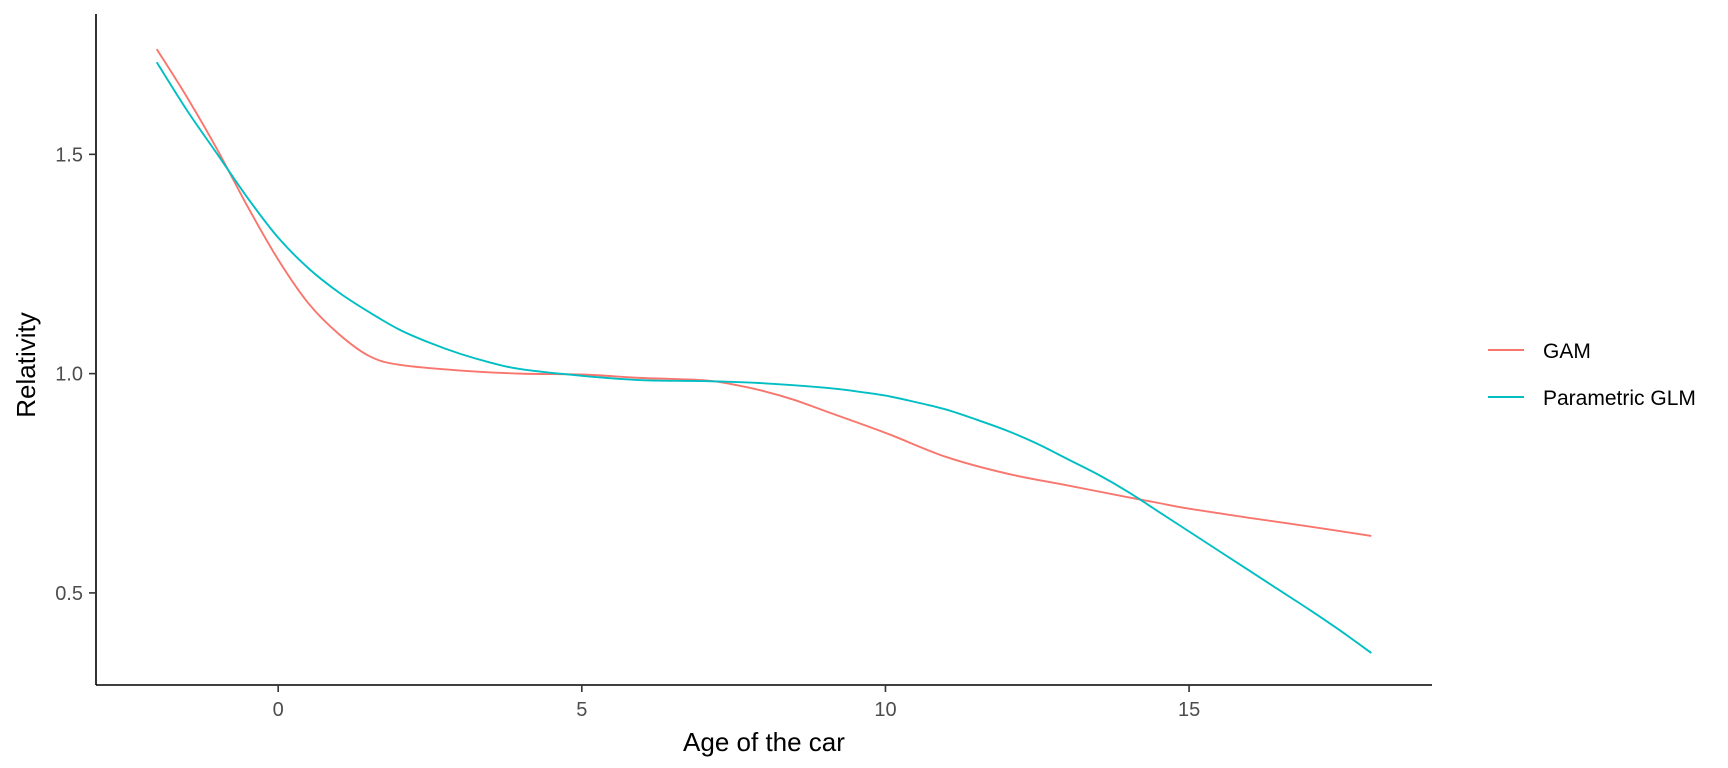  Describe the element at coordinates (69, 155) in the screenshot. I see `y-tick-label: 1.5` at that location.